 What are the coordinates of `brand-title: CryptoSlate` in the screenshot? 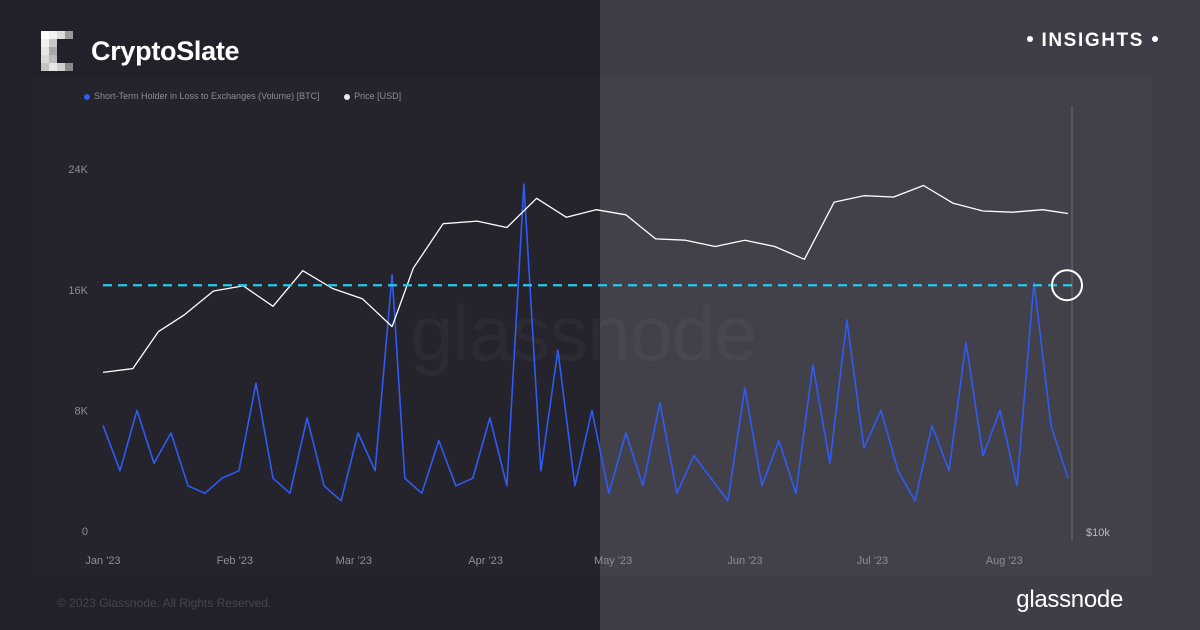 It's located at (165, 51).